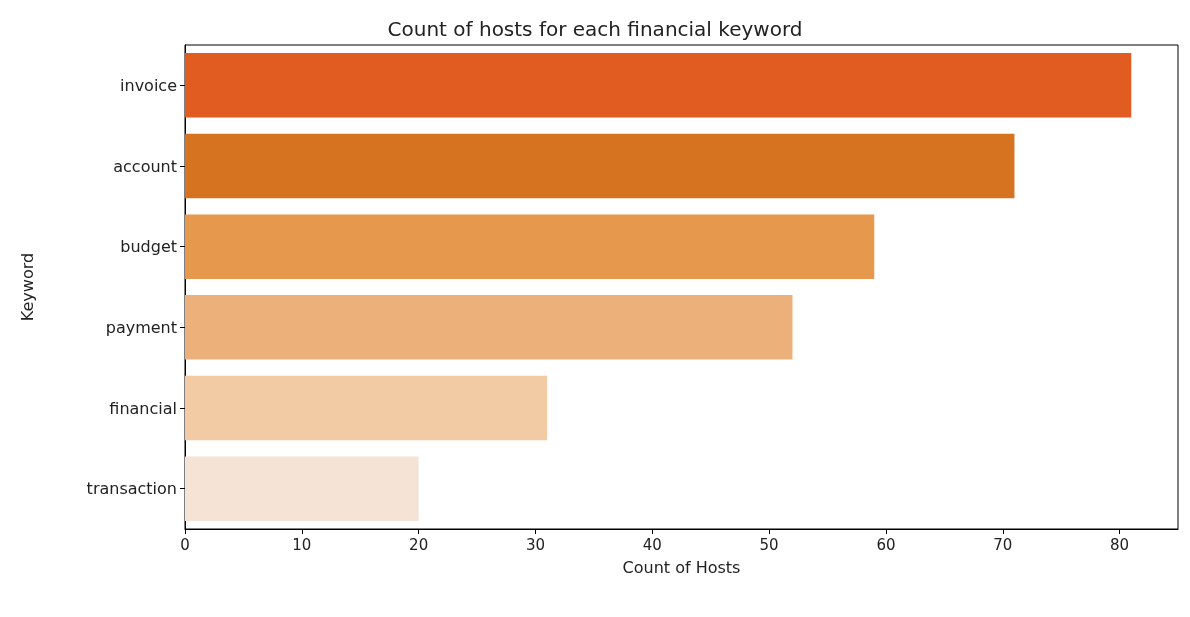  Describe the element at coordinates (535, 544) in the screenshot. I see `x-tick-label: 30` at that location.